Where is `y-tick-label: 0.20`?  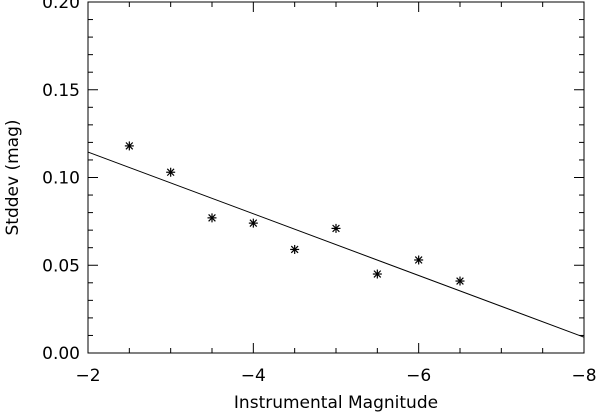
y-tick-label: 0.20 is located at coordinates (61, 6).